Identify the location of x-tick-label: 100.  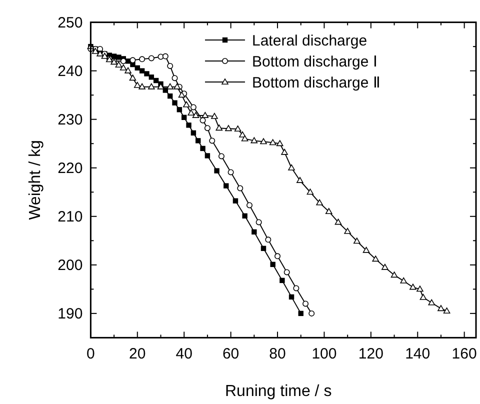
(324, 354).